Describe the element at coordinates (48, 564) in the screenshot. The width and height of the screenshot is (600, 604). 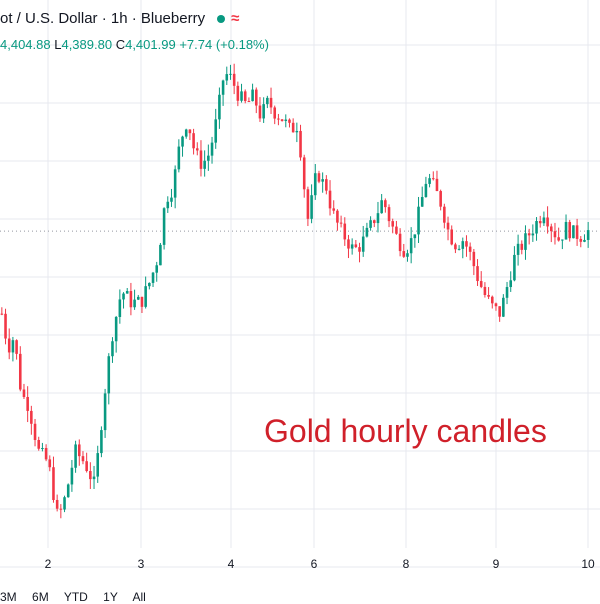
I see `x-tick-label: 2` at that location.